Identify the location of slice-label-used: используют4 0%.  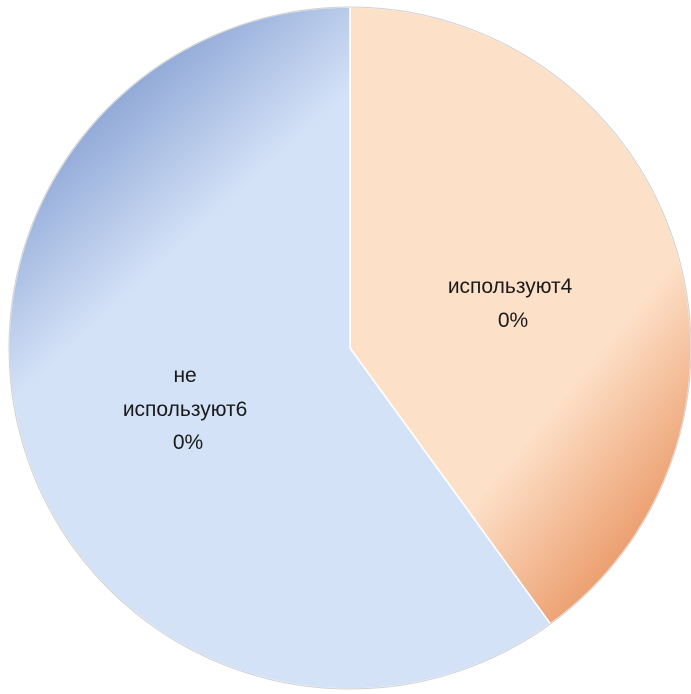
(513, 303).